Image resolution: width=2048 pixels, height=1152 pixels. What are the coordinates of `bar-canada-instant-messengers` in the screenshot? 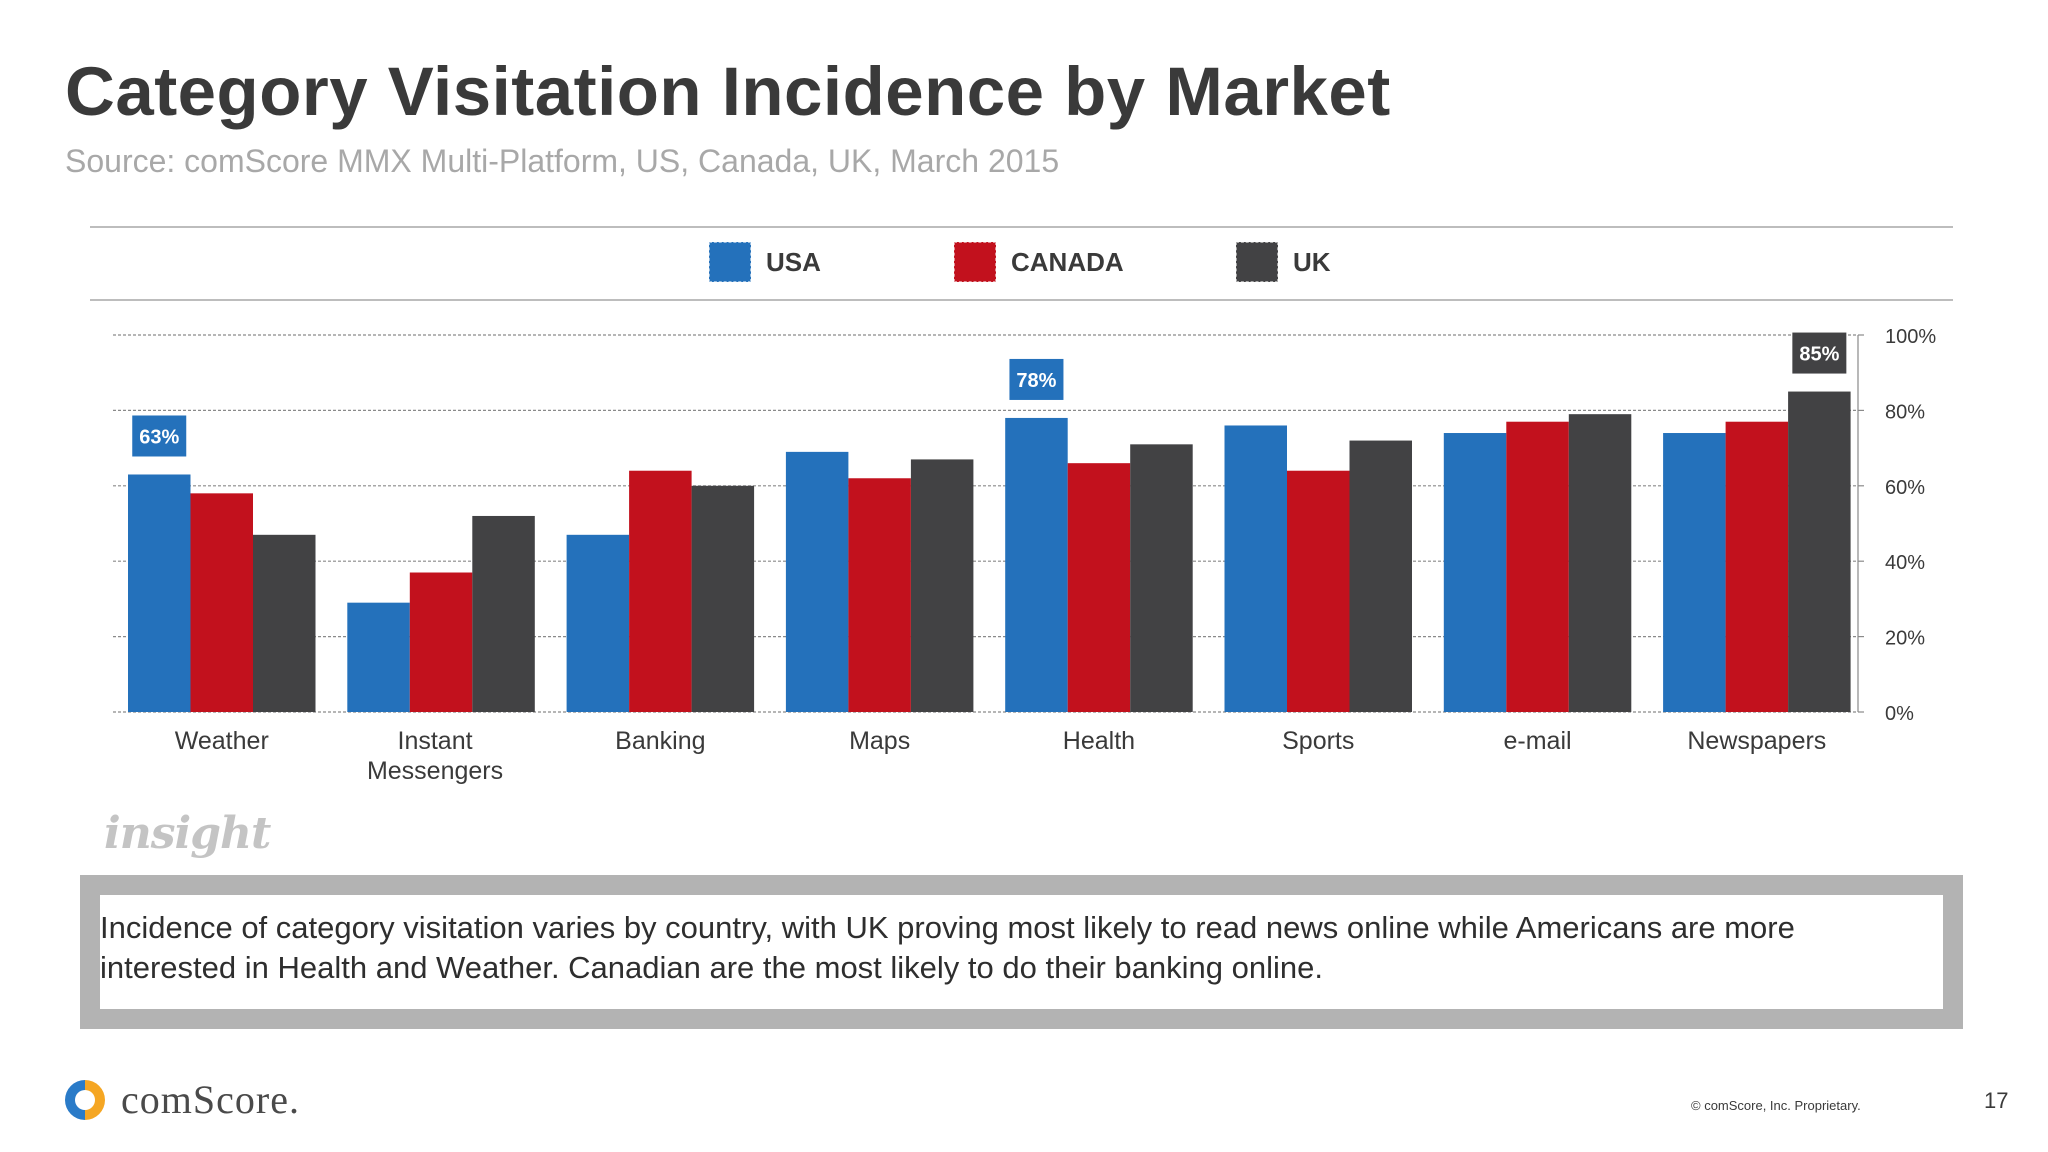 It's located at (441, 642).